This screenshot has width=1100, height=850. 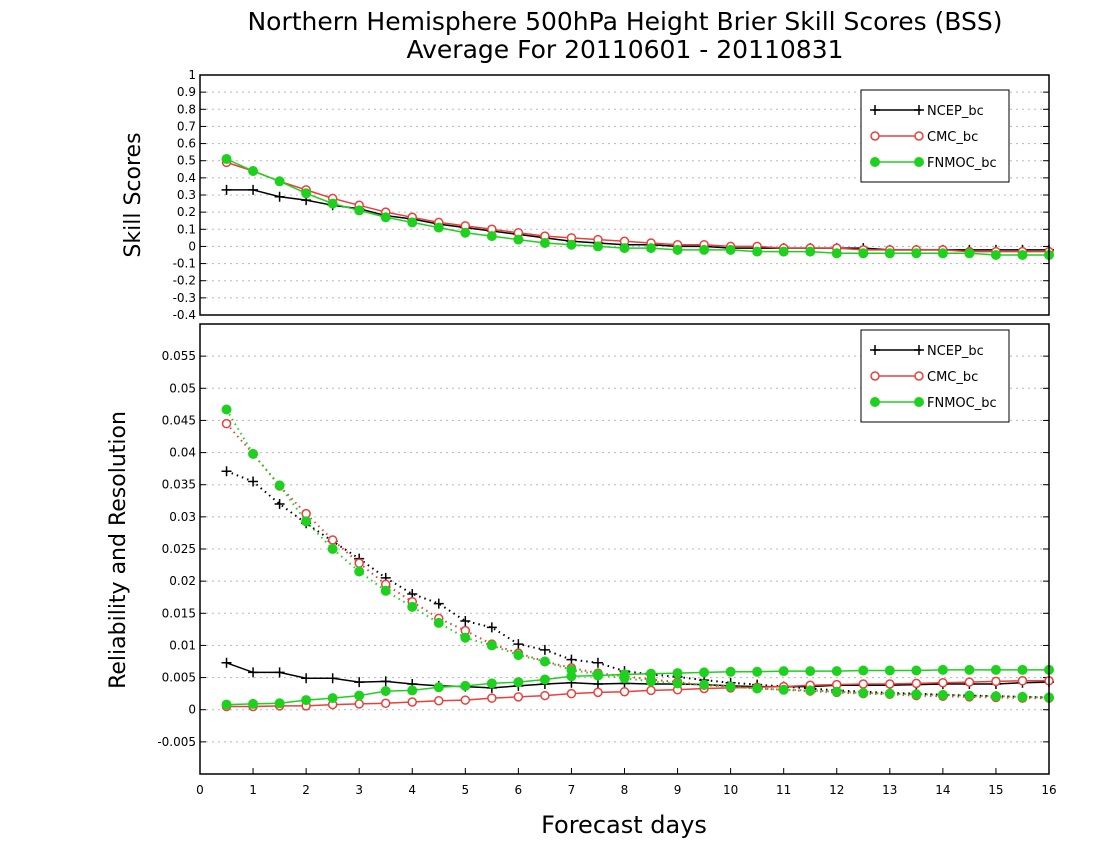 I want to click on top-y-tick-label: 0.6, so click(x=186, y=144).